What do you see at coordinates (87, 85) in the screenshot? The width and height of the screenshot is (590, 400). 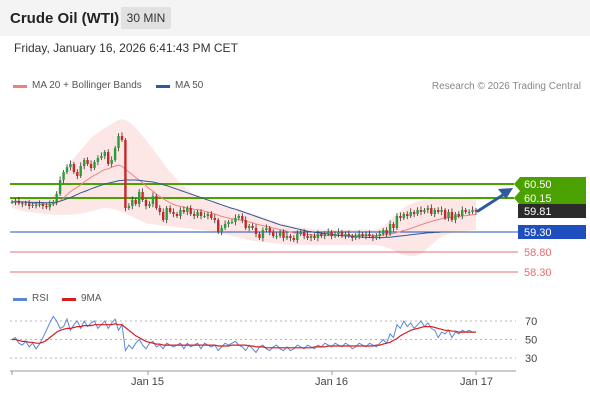 I see `bollinger-legend-label: MA 20 + Bollinger Bands` at bounding box center [87, 85].